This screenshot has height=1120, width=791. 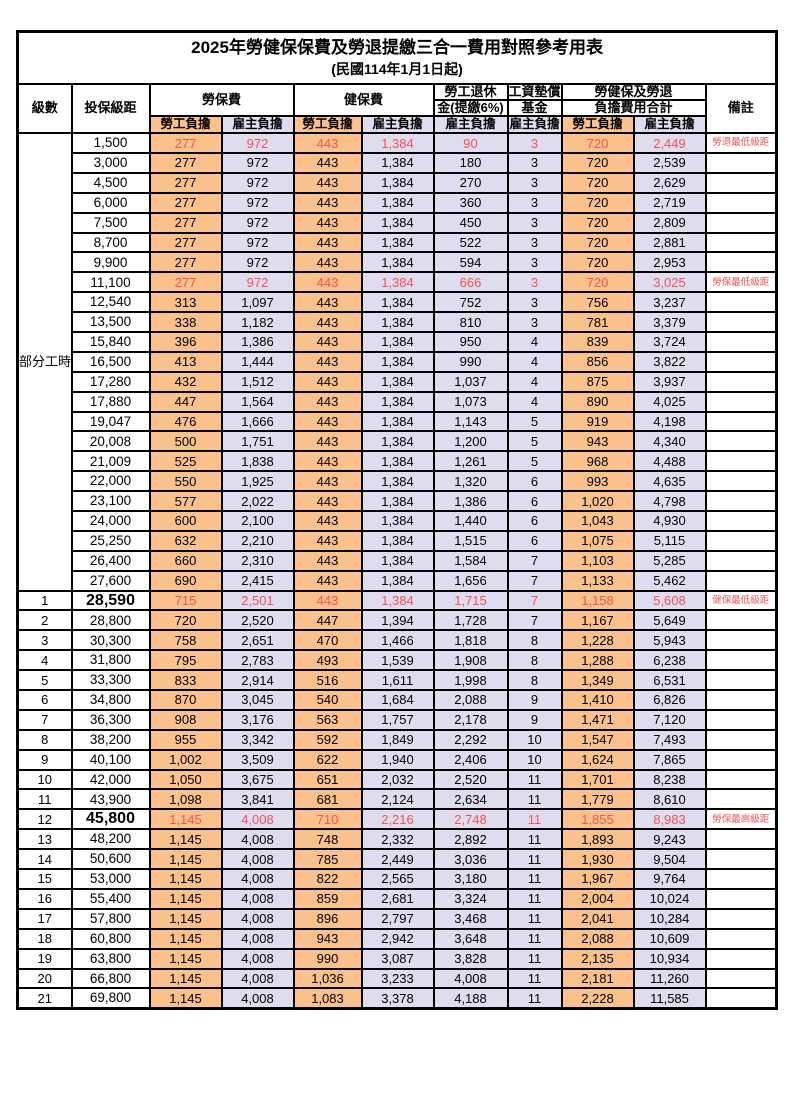 I want to click on bracket-cell: 21,009, so click(x=110, y=461).